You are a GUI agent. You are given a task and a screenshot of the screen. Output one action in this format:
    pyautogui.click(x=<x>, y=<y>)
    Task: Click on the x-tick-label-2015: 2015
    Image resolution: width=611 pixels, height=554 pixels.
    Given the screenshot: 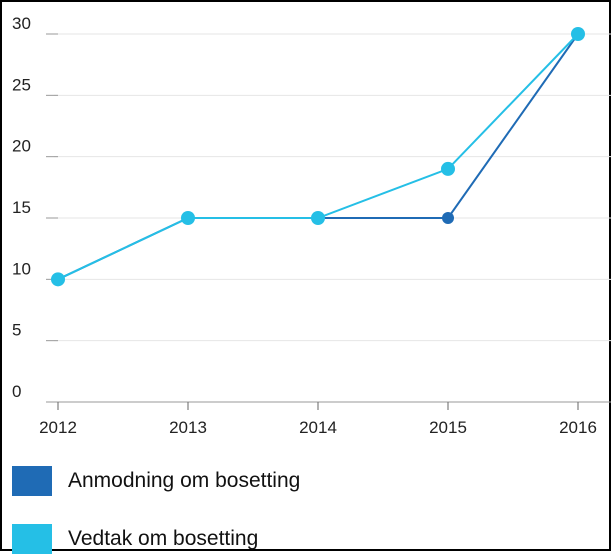 What is the action you would take?
    pyautogui.click(x=448, y=427)
    